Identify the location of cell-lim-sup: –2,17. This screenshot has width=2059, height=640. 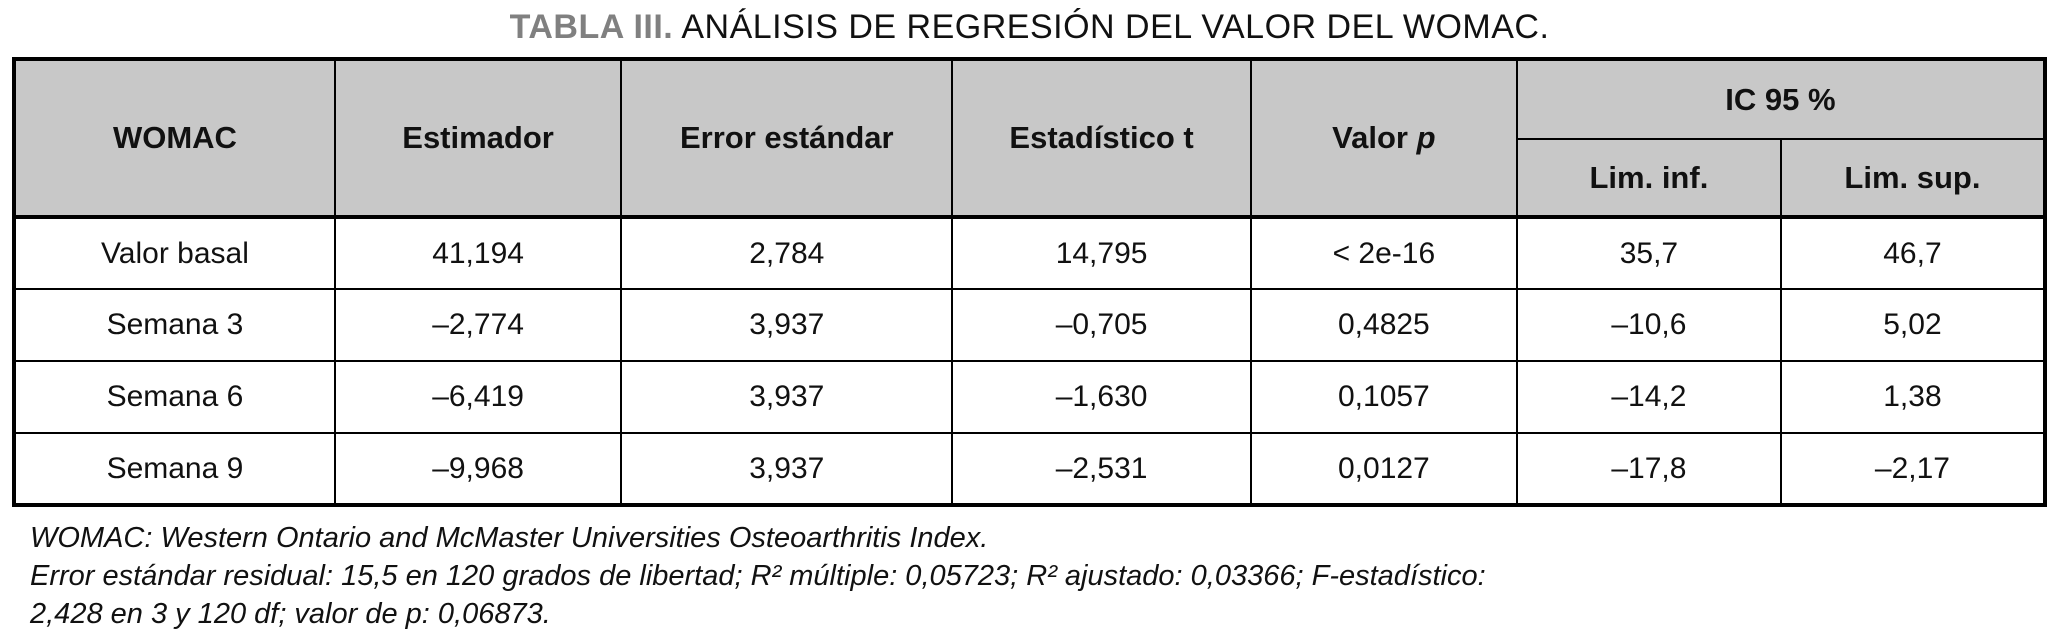
(1913, 469).